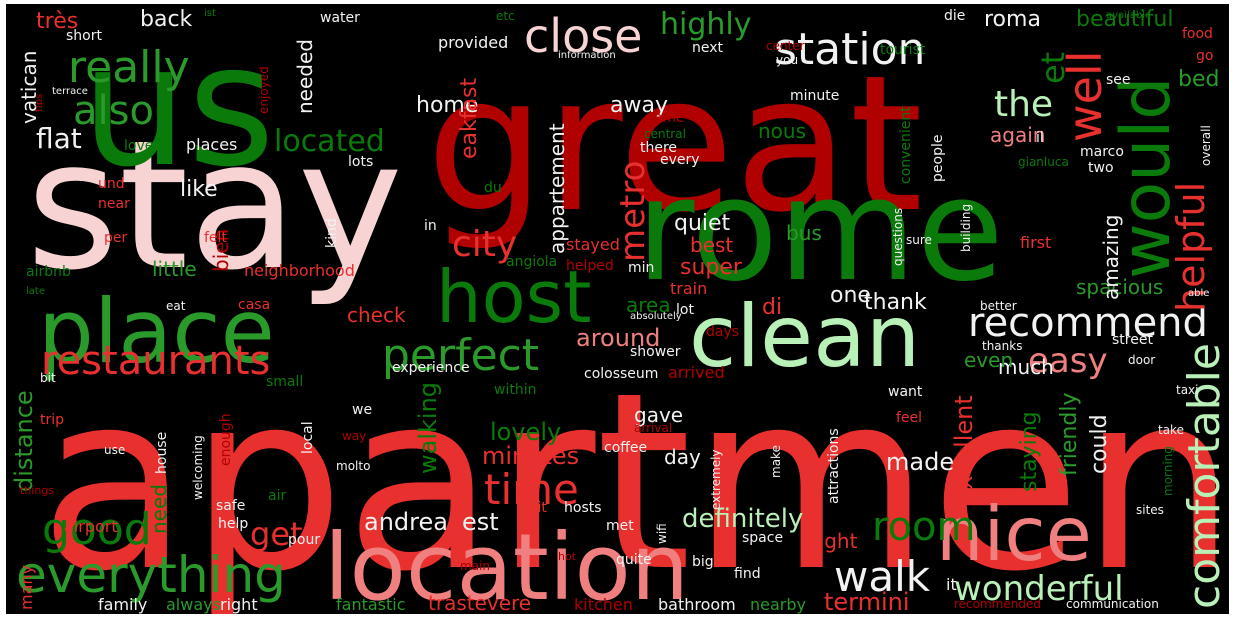  What do you see at coordinates (658, 148) in the screenshot?
I see `word-171: there` at bounding box center [658, 148].